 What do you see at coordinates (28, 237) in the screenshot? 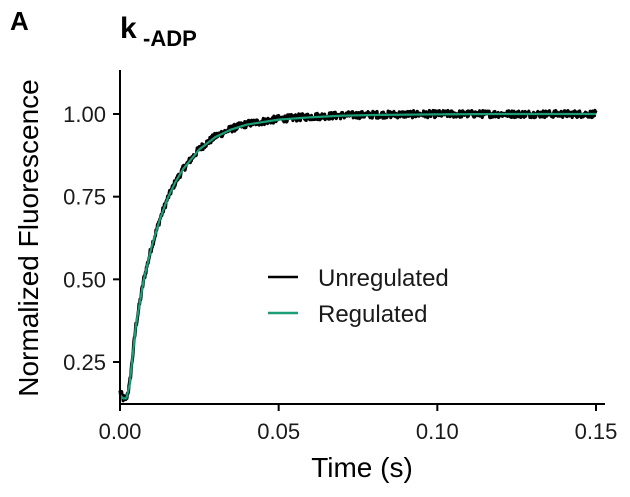
I see `y-axis-title: Normalized Fluorescence` at bounding box center [28, 237].